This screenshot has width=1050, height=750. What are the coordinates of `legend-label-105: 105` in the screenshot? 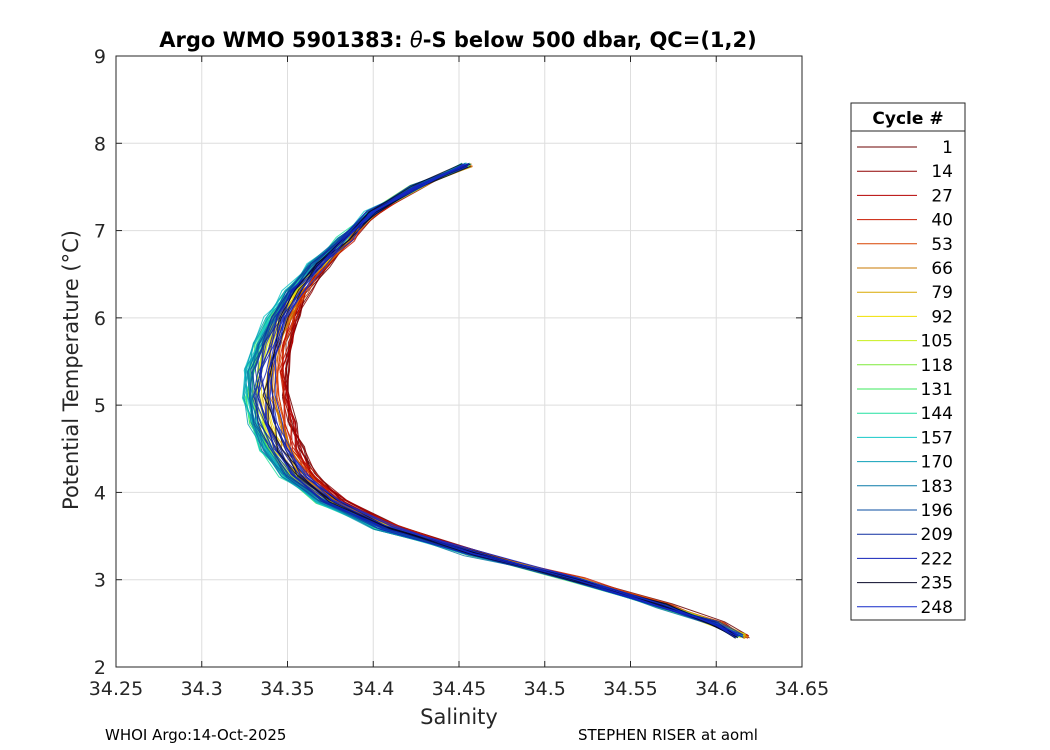 It's located at (937, 342).